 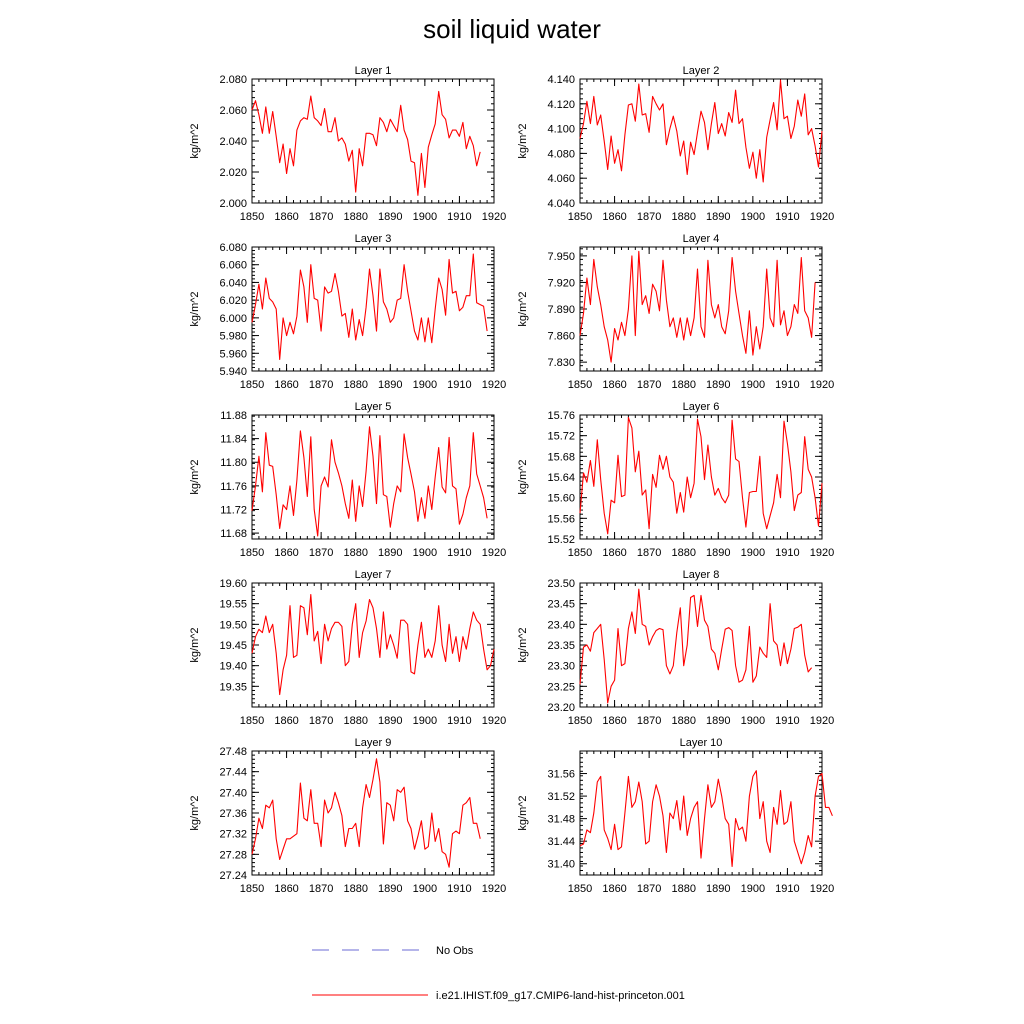 I want to click on y-tick-label: 7.830, so click(x=561, y=363).